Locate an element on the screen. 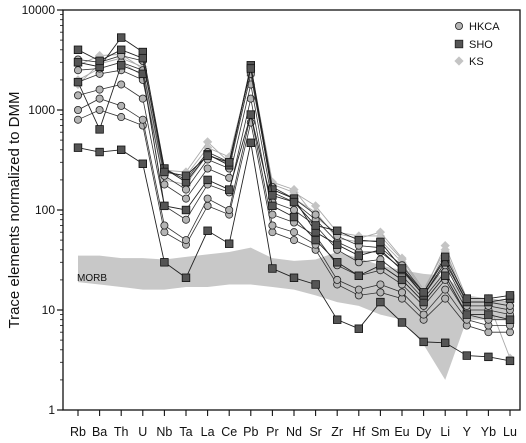 The height and width of the screenshot is (443, 526). x-axis: Rb Ba Th U Nb Ta La Ce Pb Pr Nd Sr Zr Hf Sm Eu Dy Li Y Yb Lu is located at coordinates (293, 424).